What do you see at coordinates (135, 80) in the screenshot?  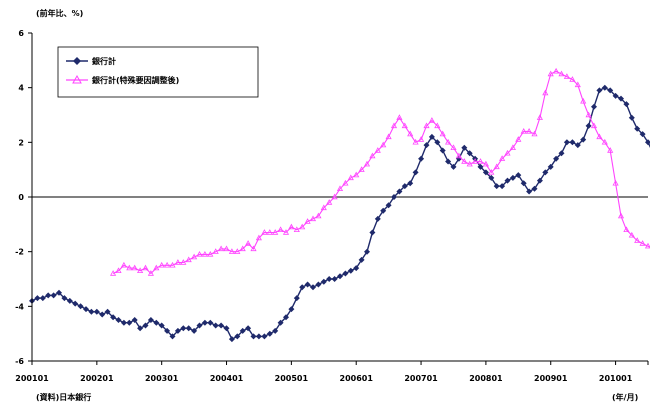 I see `legend-label-bank-total-adjusted: 銀行計(特殊要因調整後)` at bounding box center [135, 80].